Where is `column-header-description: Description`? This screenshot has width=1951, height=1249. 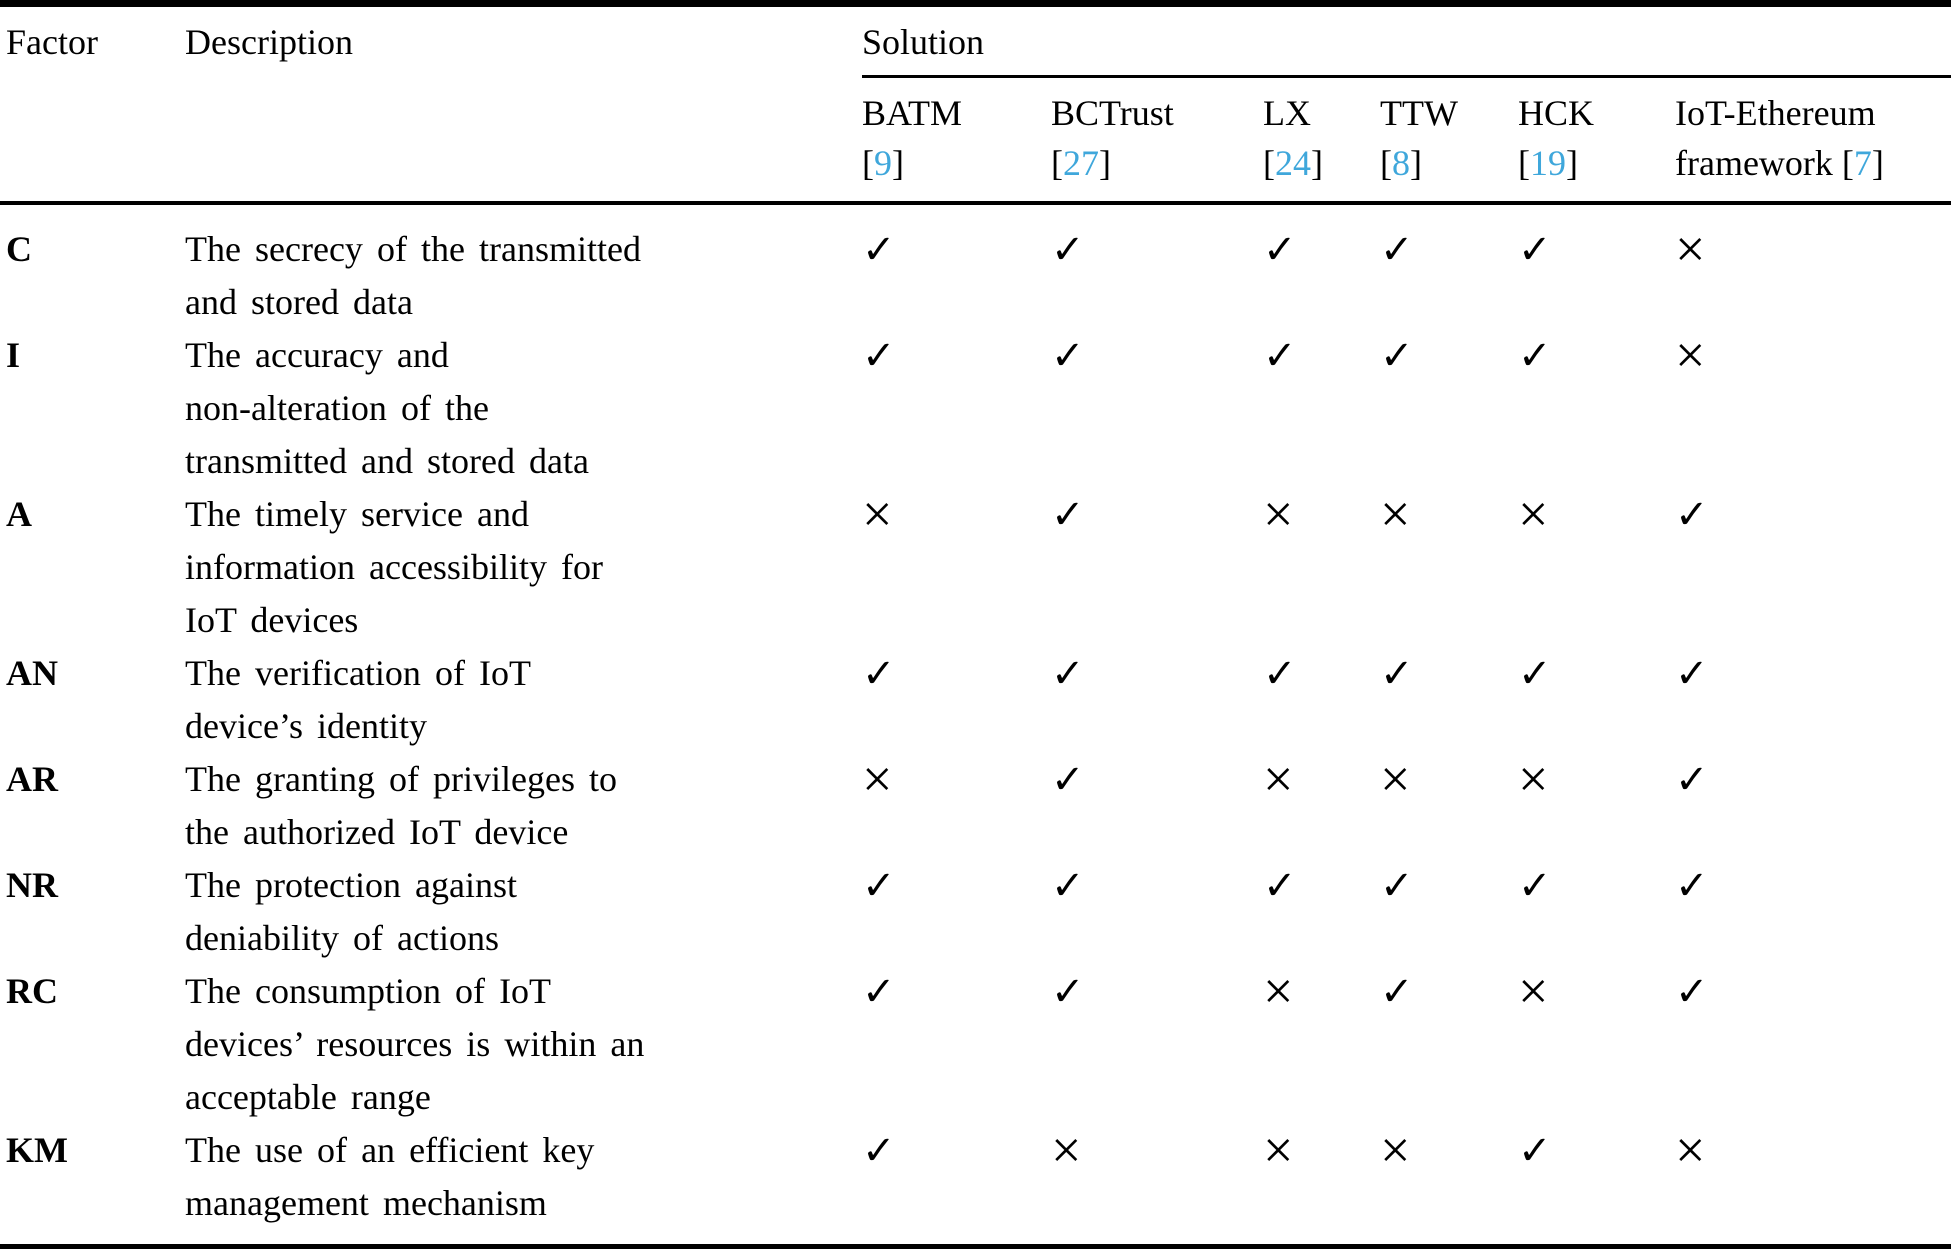
column-header-description: Description is located at coordinates (523, 104).